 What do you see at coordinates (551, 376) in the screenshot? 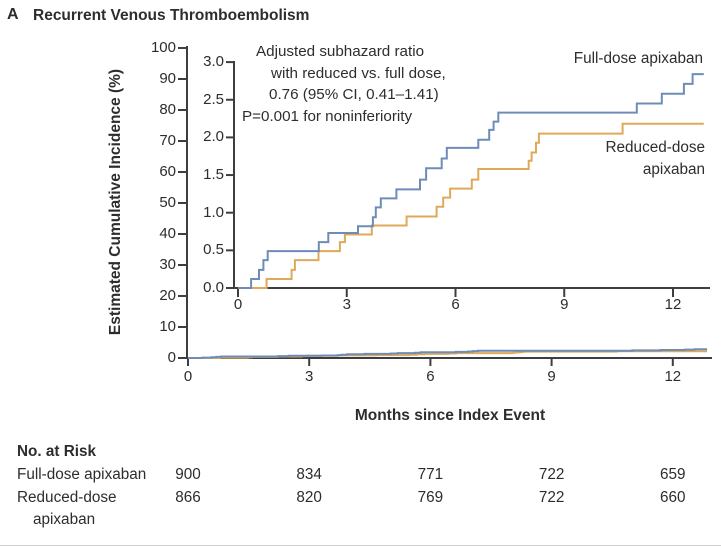
I see `main-x-tick-label-9: 9` at bounding box center [551, 376].